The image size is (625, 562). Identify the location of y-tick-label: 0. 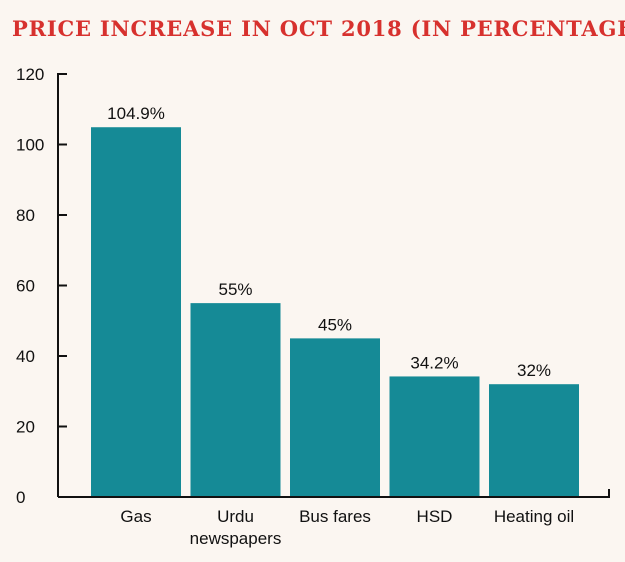
(20, 497).